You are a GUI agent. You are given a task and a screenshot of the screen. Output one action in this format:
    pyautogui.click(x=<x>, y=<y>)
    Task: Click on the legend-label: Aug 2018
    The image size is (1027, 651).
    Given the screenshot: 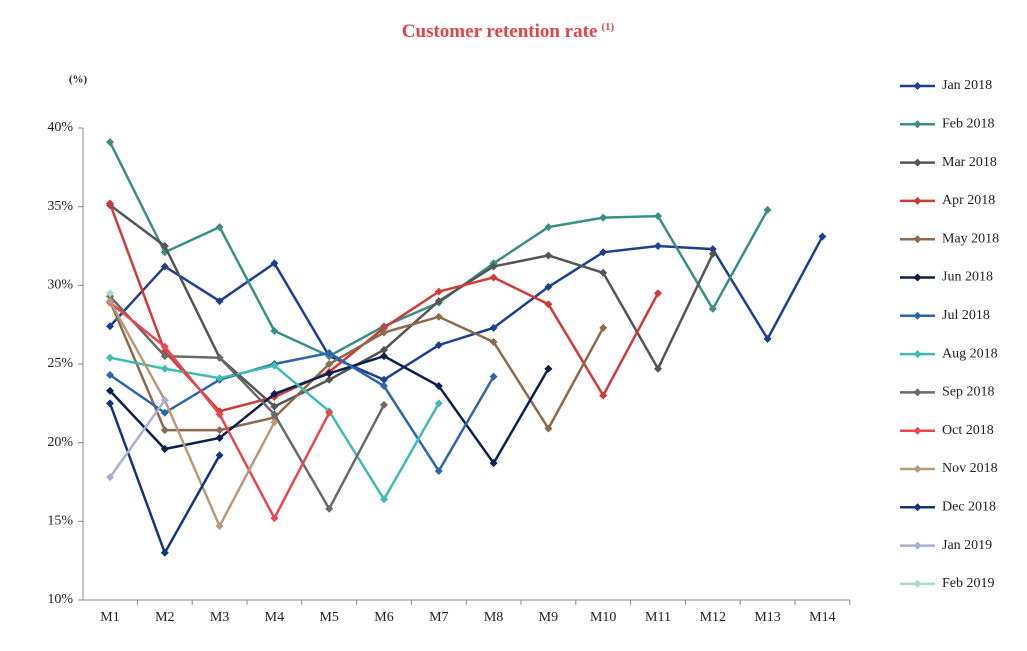 What is the action you would take?
    pyautogui.click(x=970, y=353)
    